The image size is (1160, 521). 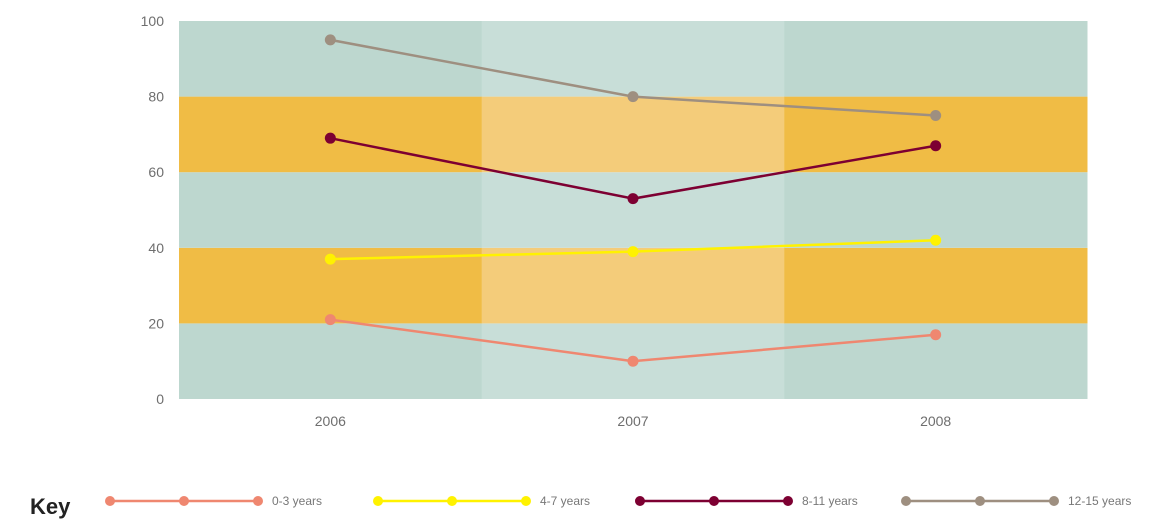 What do you see at coordinates (935, 421) in the screenshot?
I see `x-tick-label: 2008` at bounding box center [935, 421].